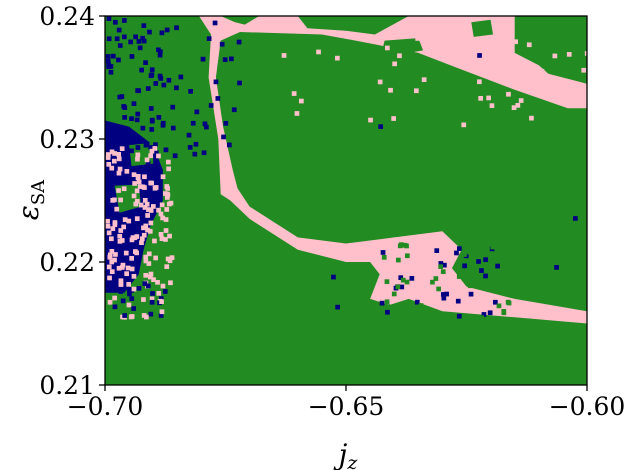  Describe the element at coordinates (67, 16) in the screenshot. I see `y-tick-label: 0.24` at that location.